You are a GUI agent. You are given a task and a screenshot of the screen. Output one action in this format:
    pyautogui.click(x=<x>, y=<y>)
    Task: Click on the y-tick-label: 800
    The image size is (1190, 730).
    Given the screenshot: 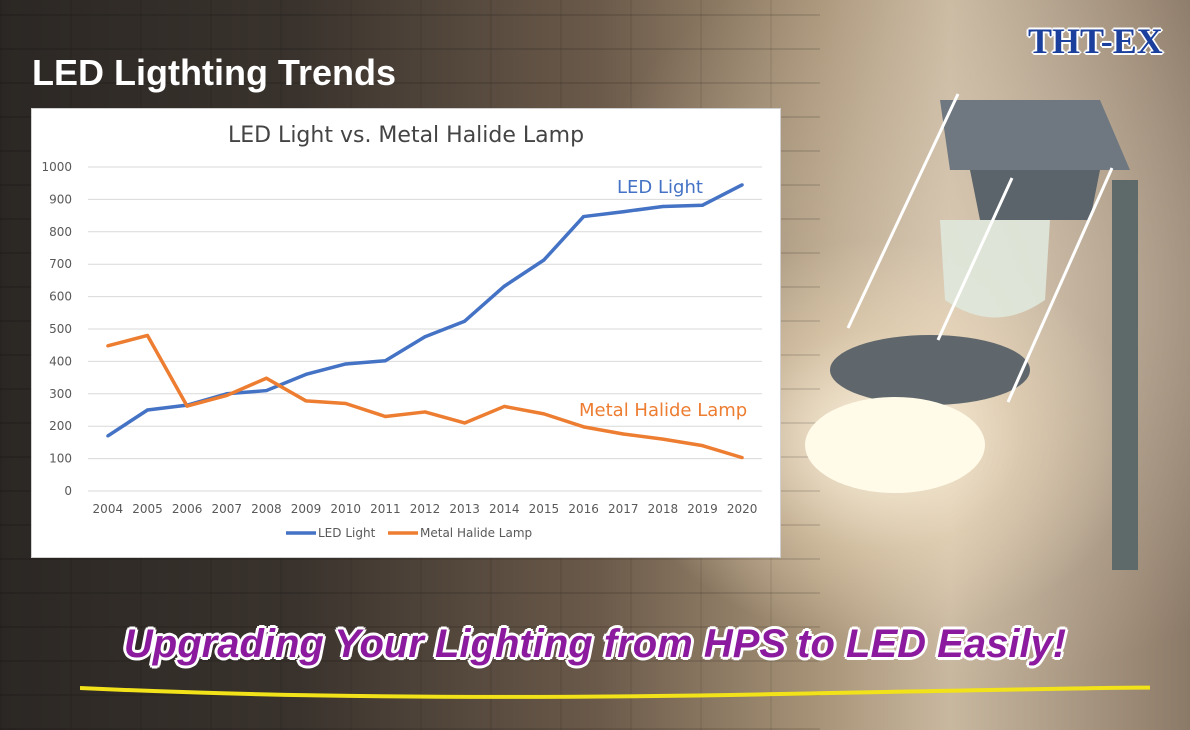 What is the action you would take?
    pyautogui.click(x=60, y=232)
    